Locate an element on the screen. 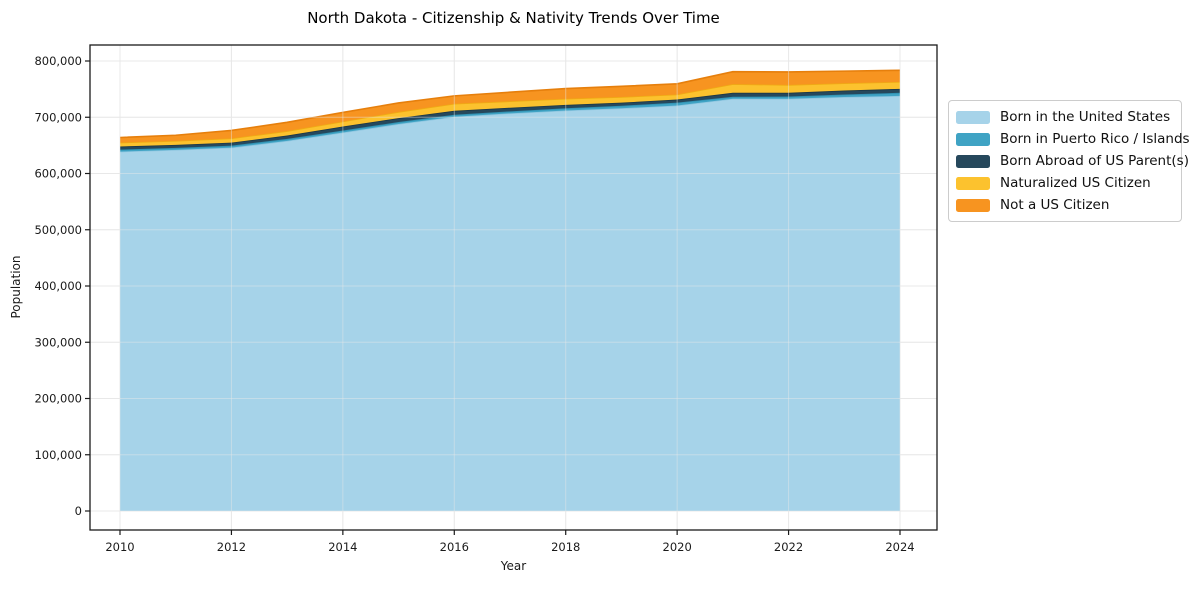  legend-label: Born in the United States is located at coordinates (1085, 117).